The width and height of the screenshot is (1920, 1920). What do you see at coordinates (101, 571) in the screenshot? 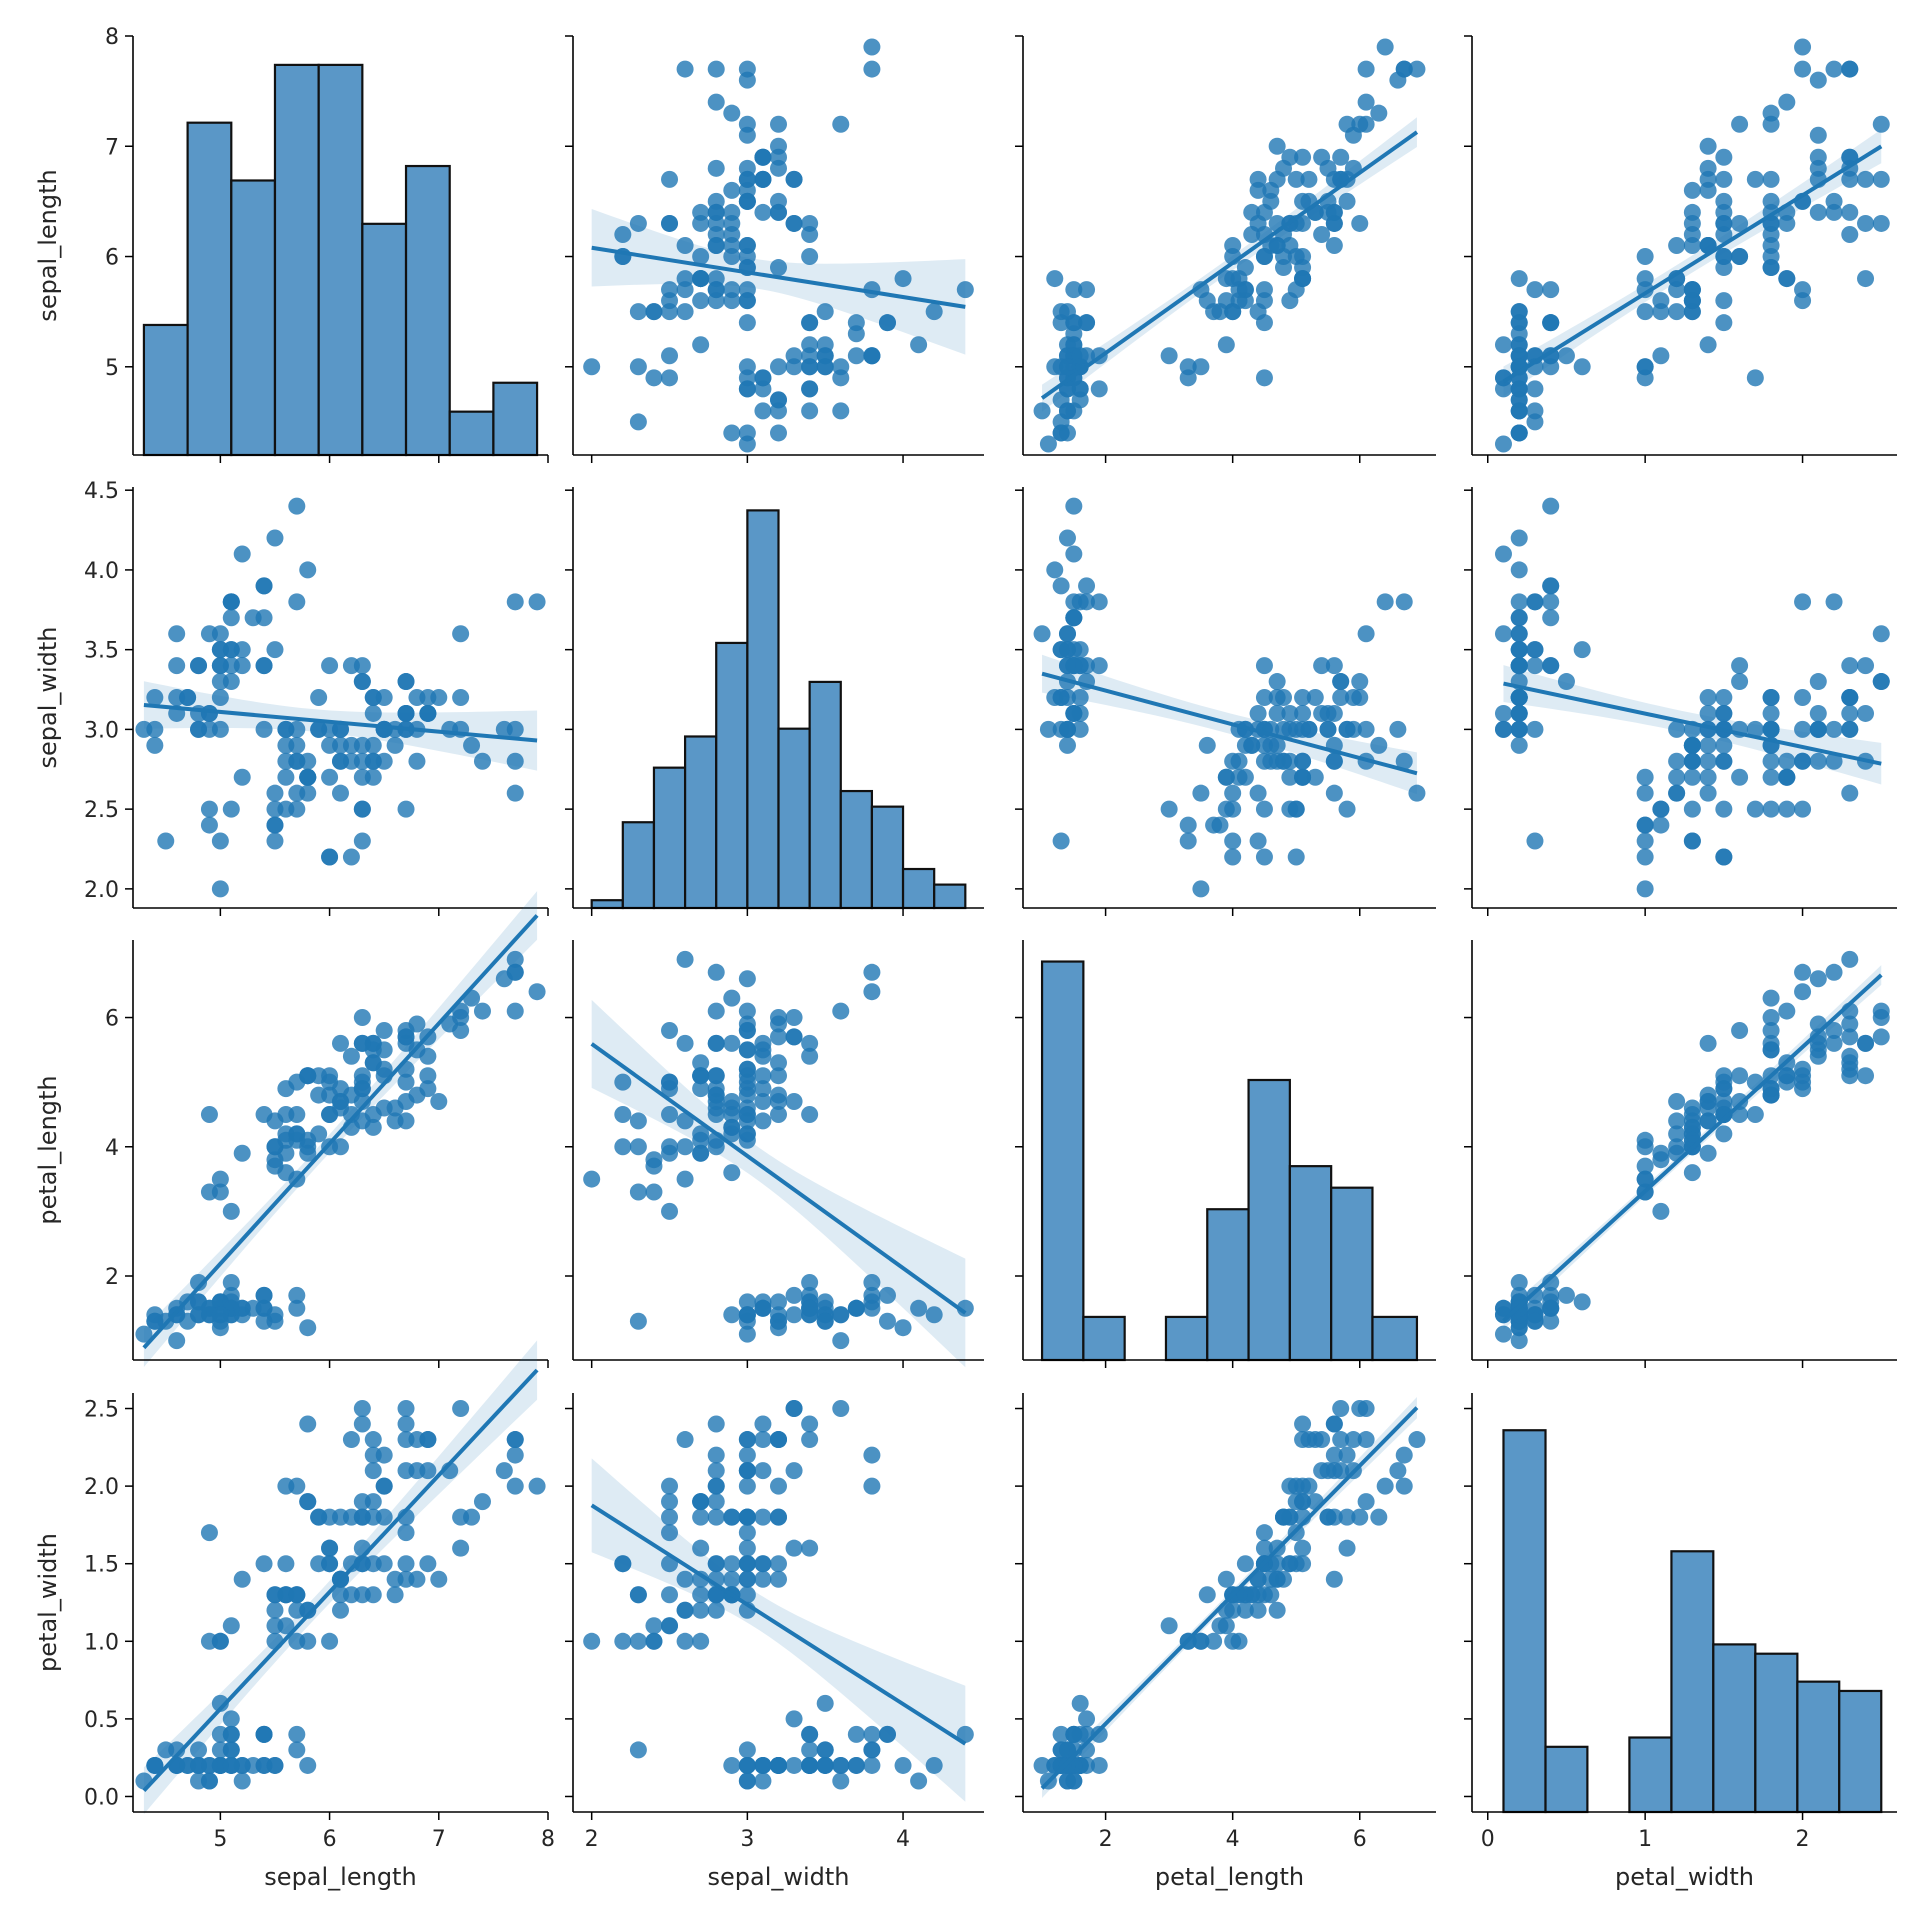
I see `y-tick-label: 4.0` at bounding box center [101, 571].